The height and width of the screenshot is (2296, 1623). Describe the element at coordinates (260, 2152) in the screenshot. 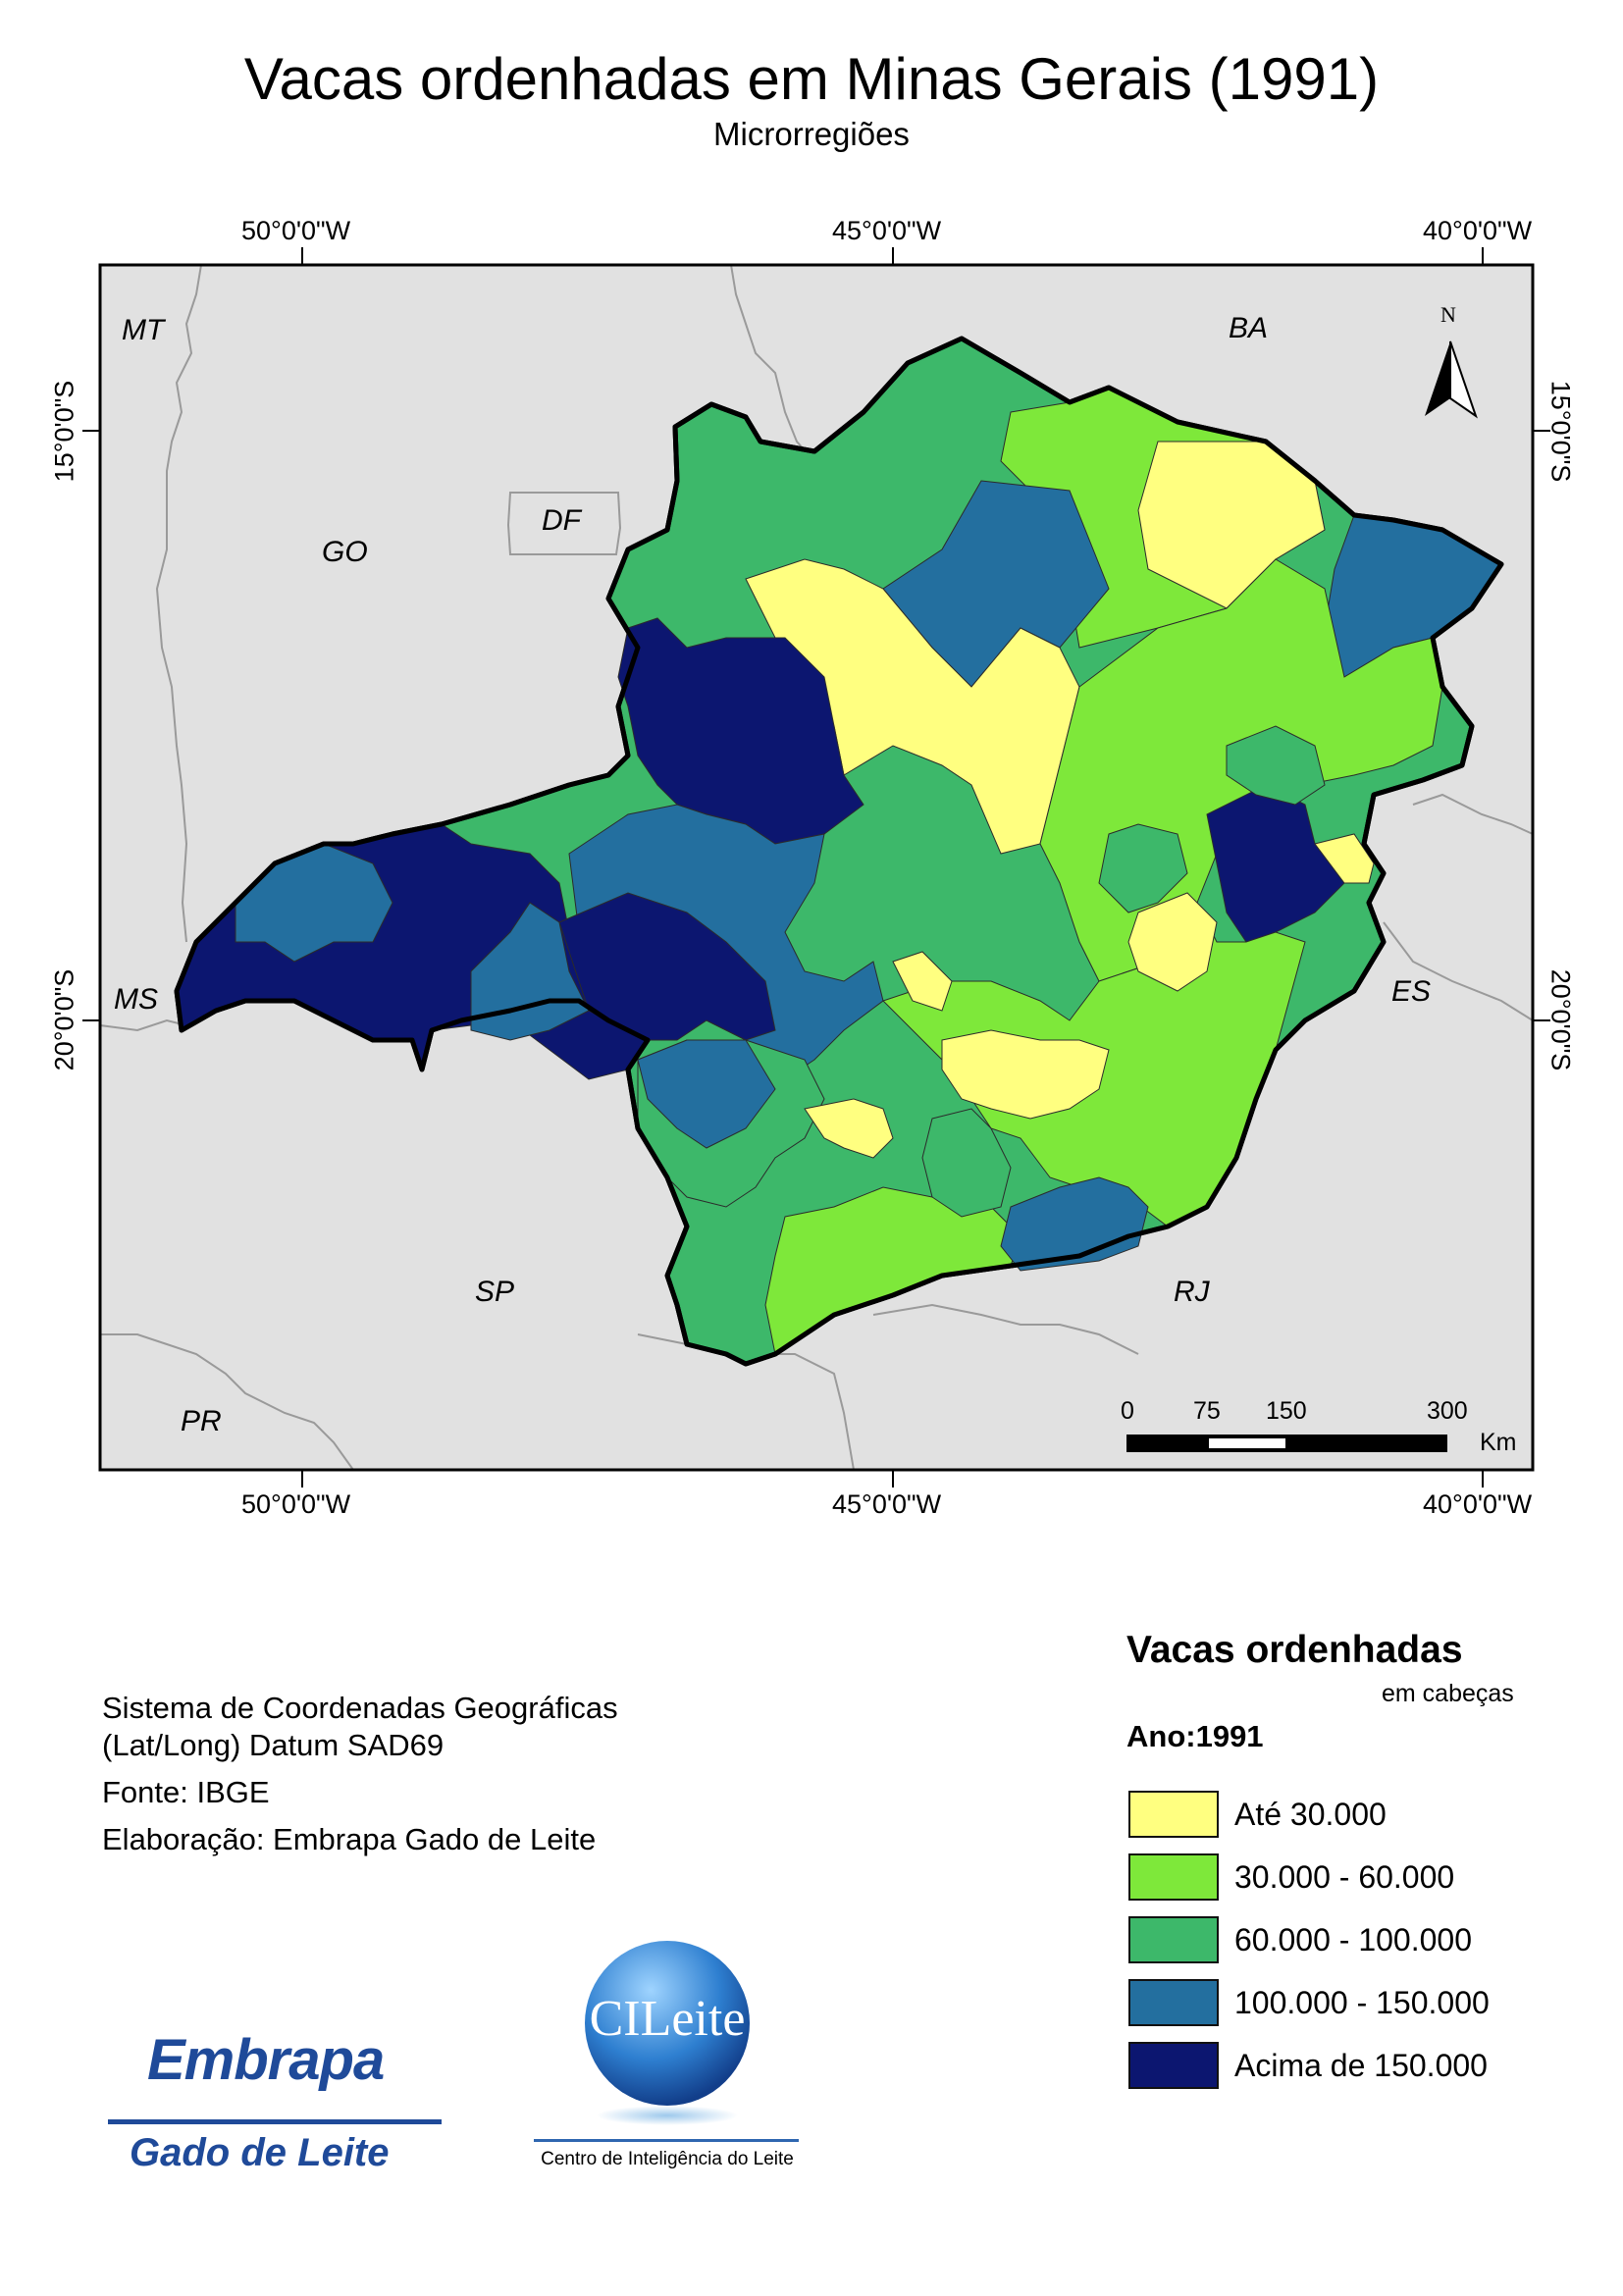

I see `embrapa-logo-sub: Gado de Leite` at that location.